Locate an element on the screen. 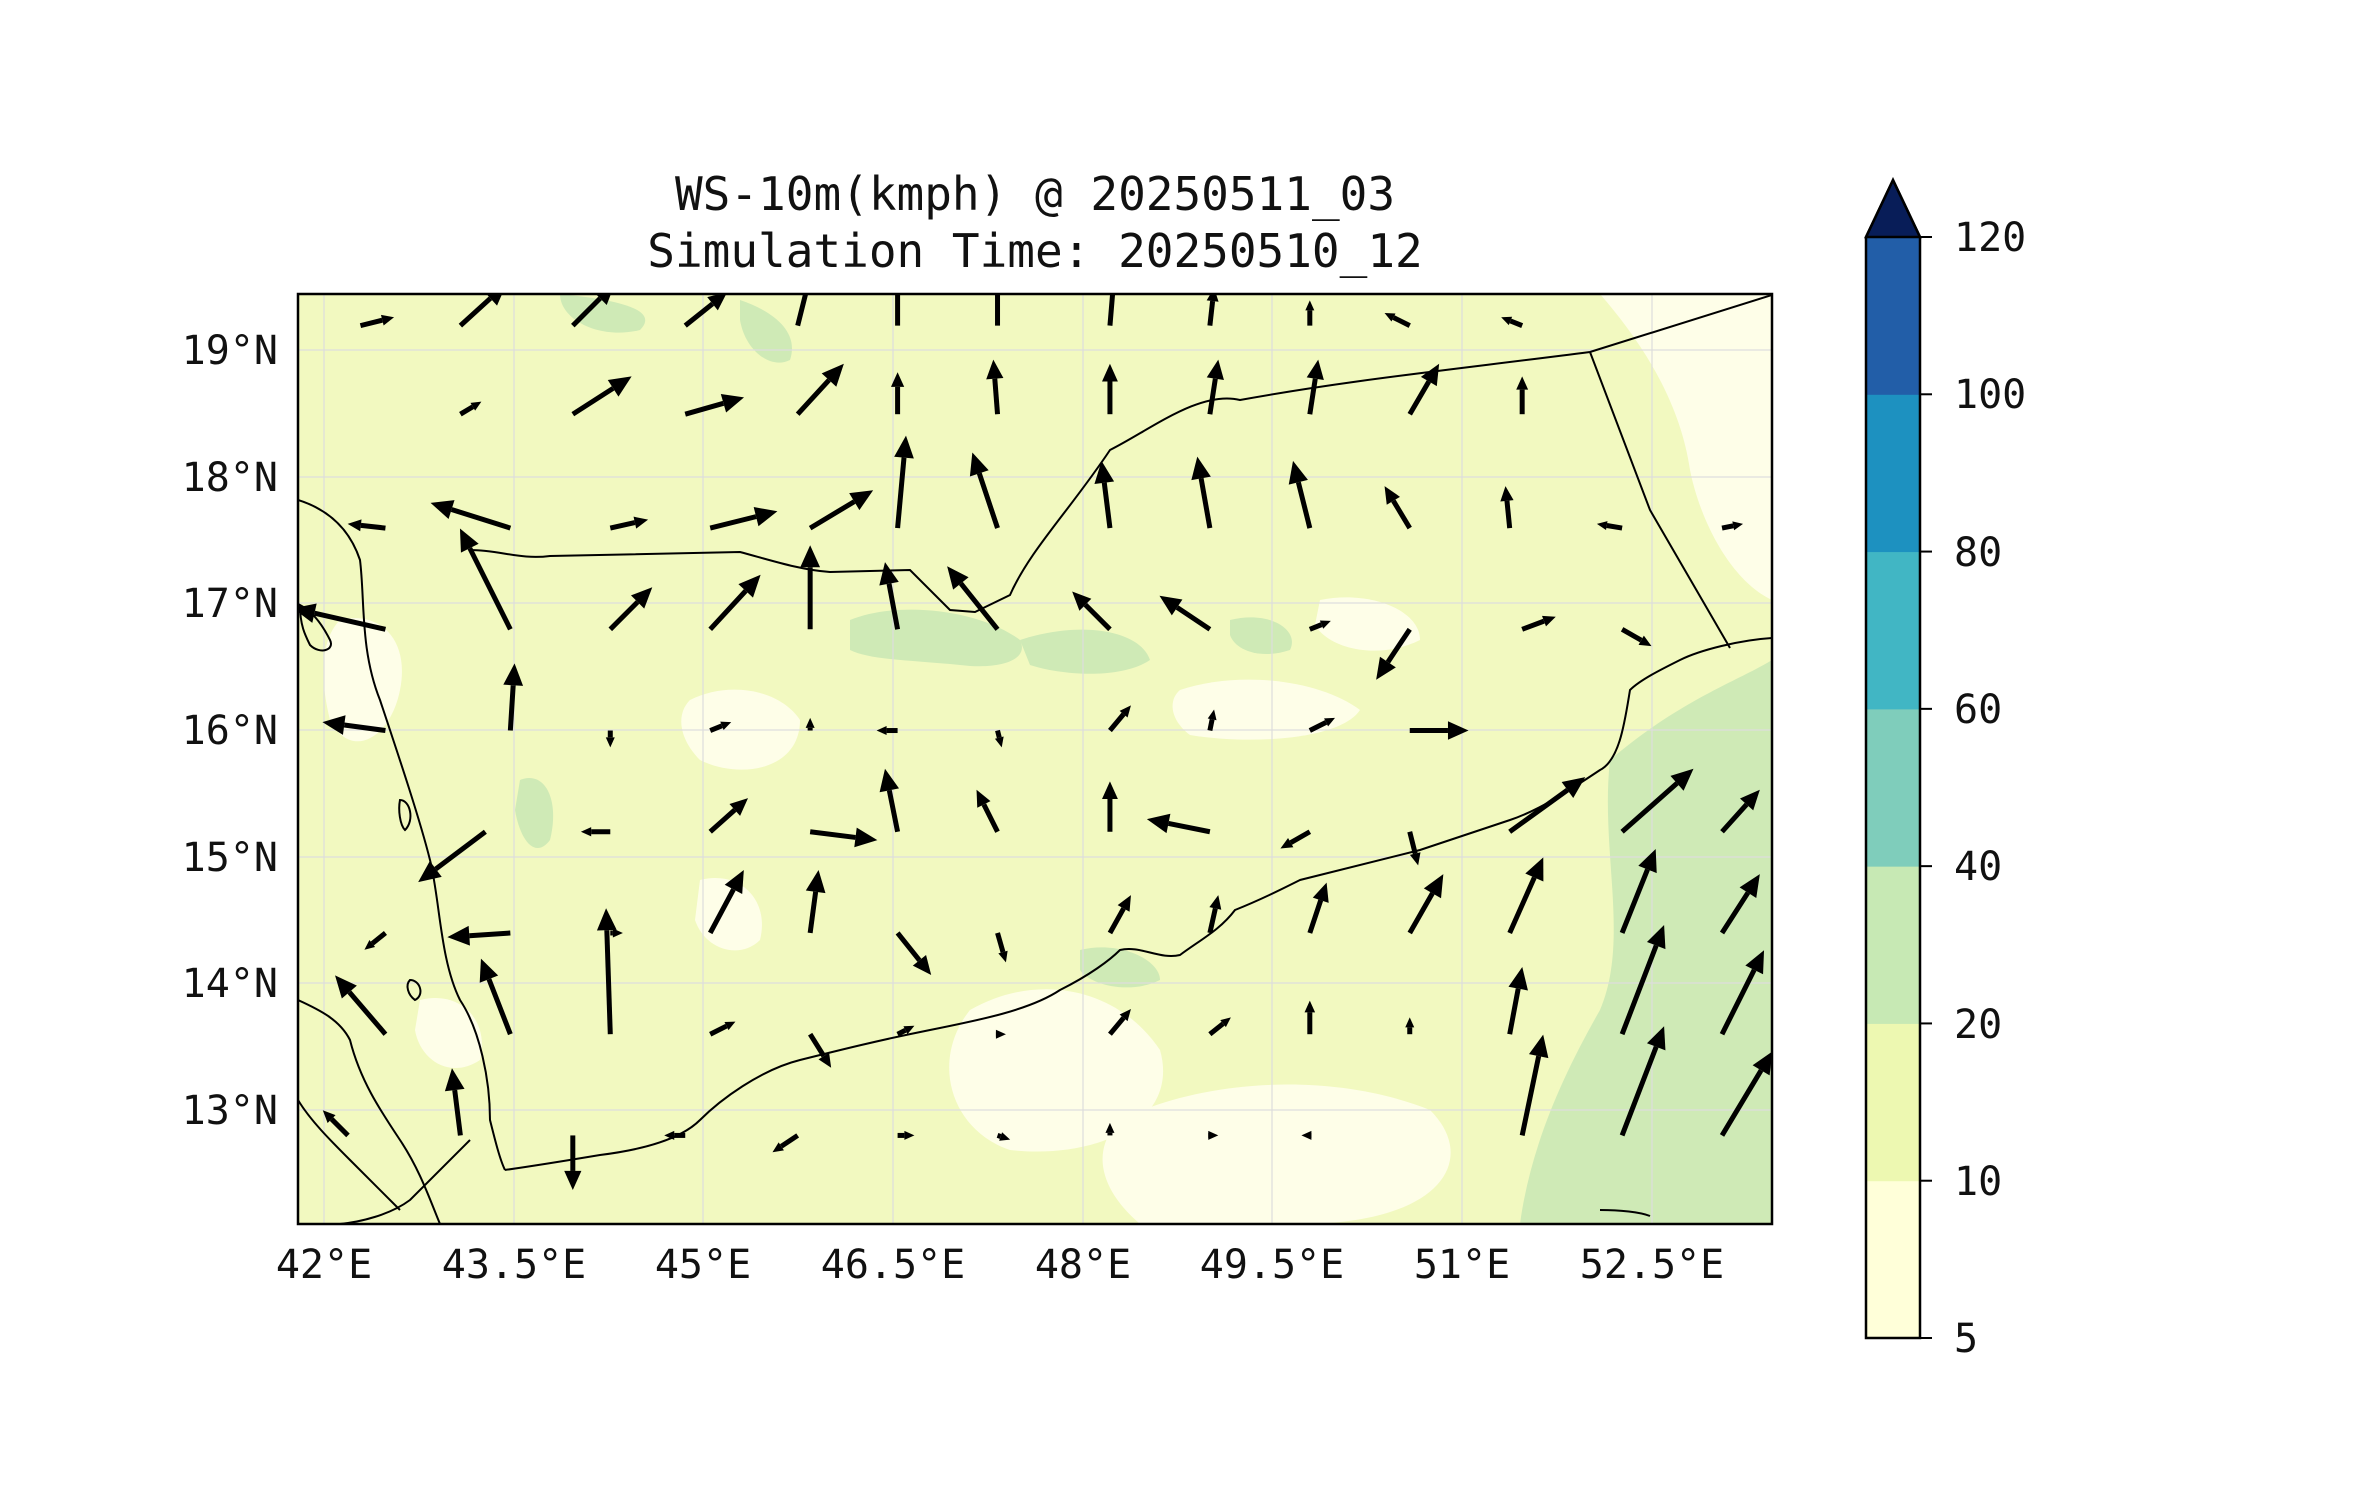 This screenshot has width=2371, height=1500. lat-tick-label: 13°N is located at coordinates (230, 1111).